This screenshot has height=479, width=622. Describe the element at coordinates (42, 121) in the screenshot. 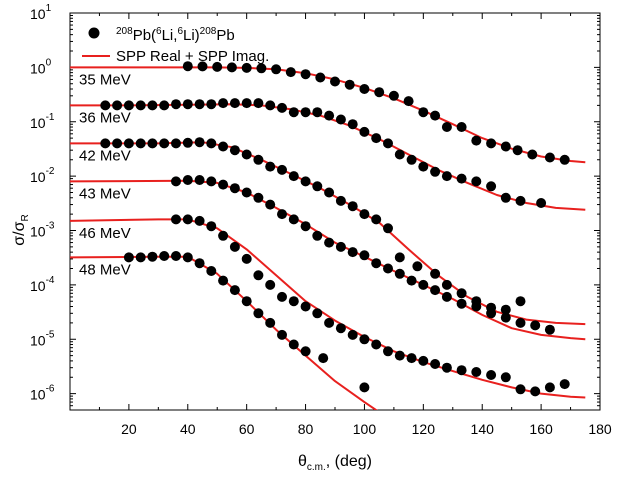

I see `y-tick-label: 10⁻¹` at that location.